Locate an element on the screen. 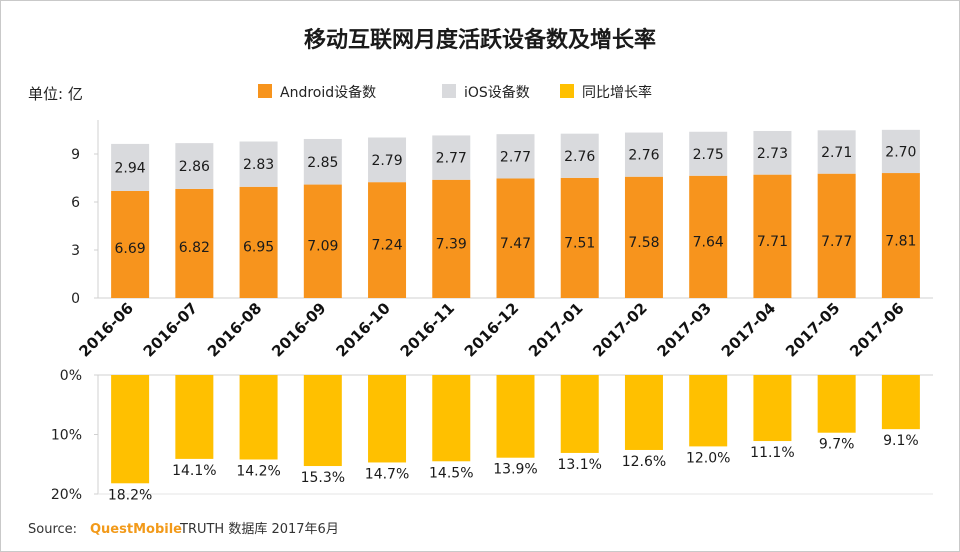 This screenshot has height=552, width=960. ios-value-label: 2.94 is located at coordinates (130, 168).